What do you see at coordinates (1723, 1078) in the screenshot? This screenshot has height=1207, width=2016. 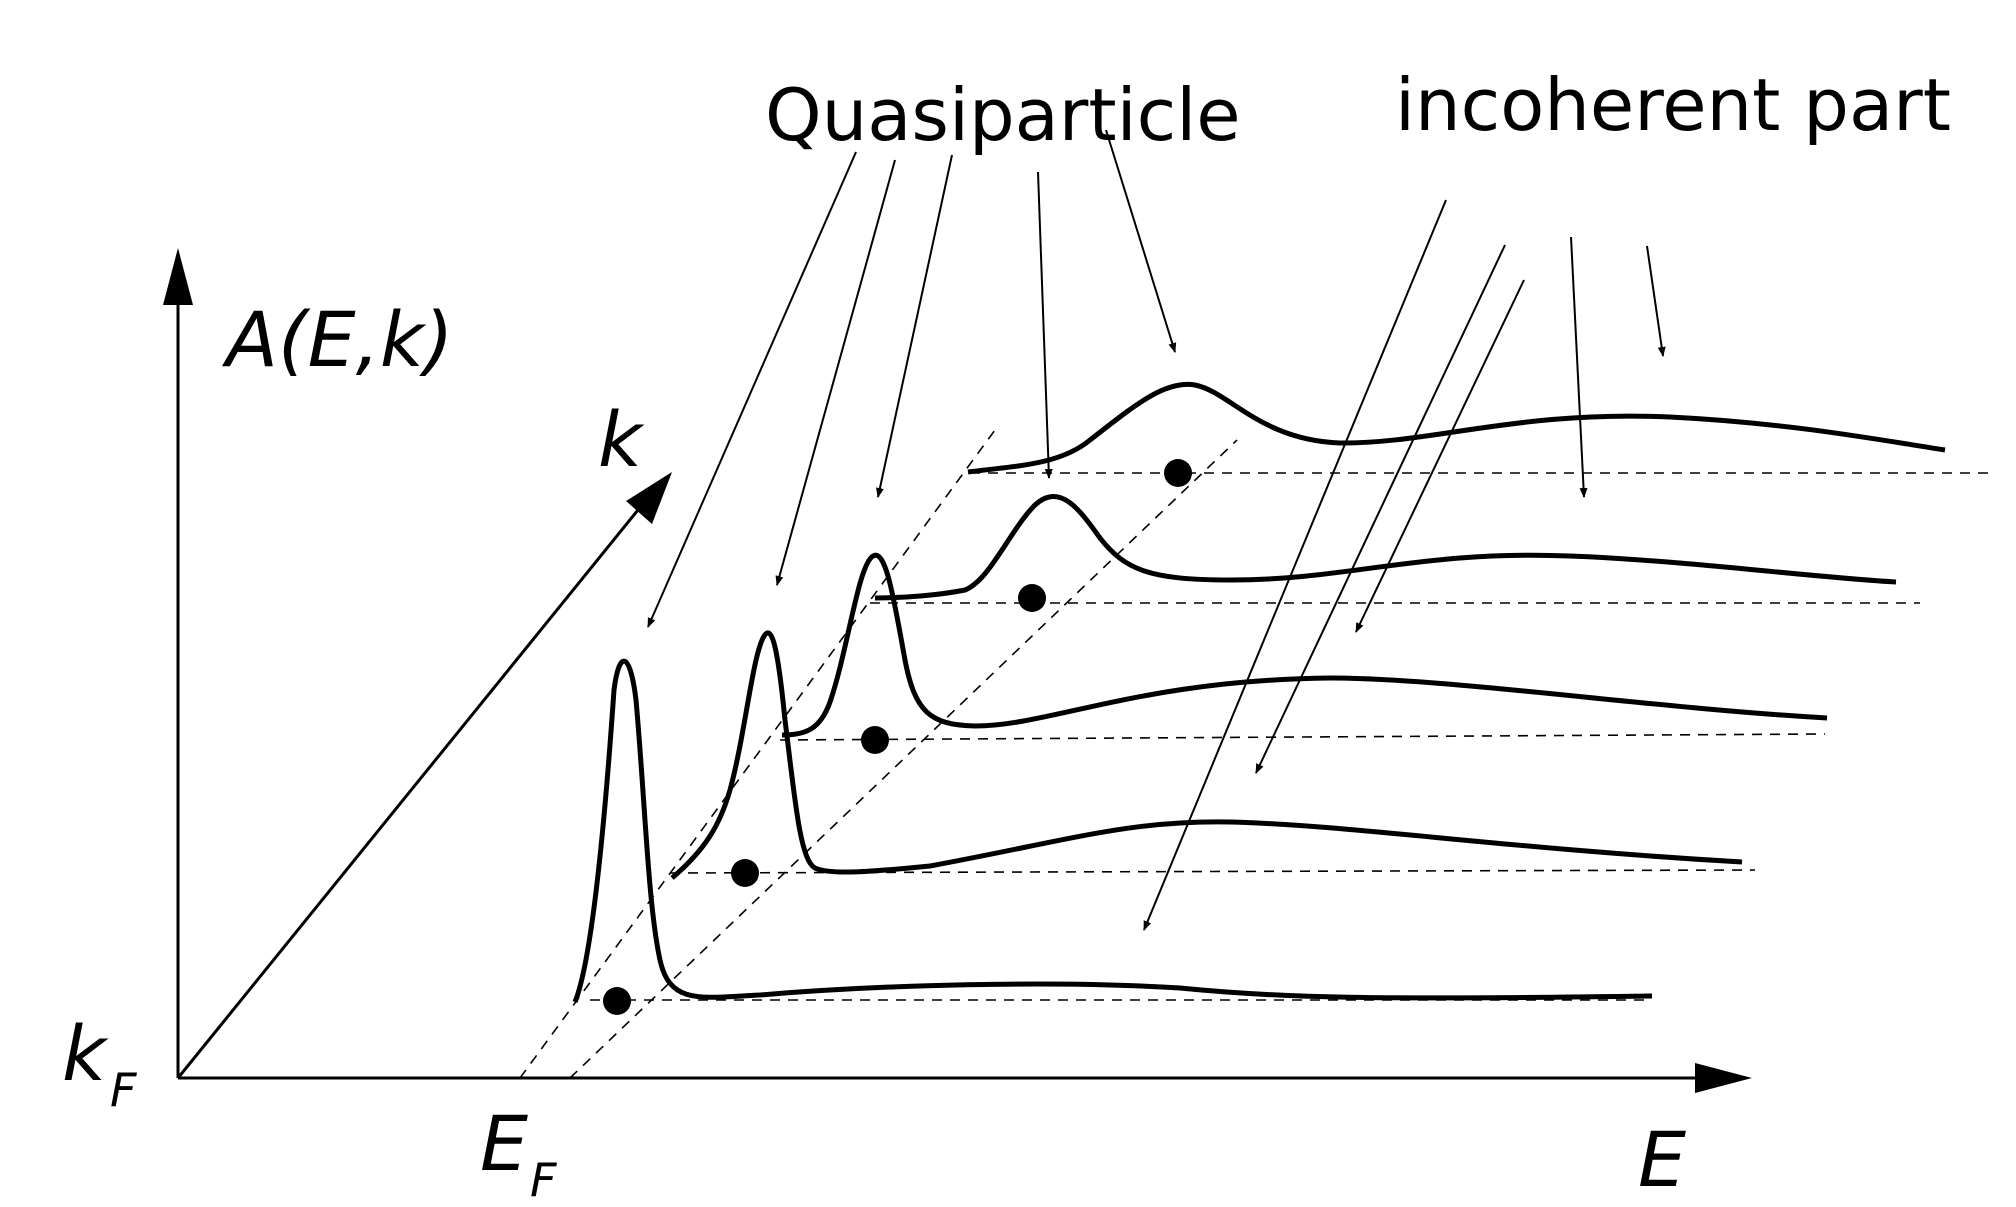 I see `e-axis-arrowhead` at bounding box center [1723, 1078].